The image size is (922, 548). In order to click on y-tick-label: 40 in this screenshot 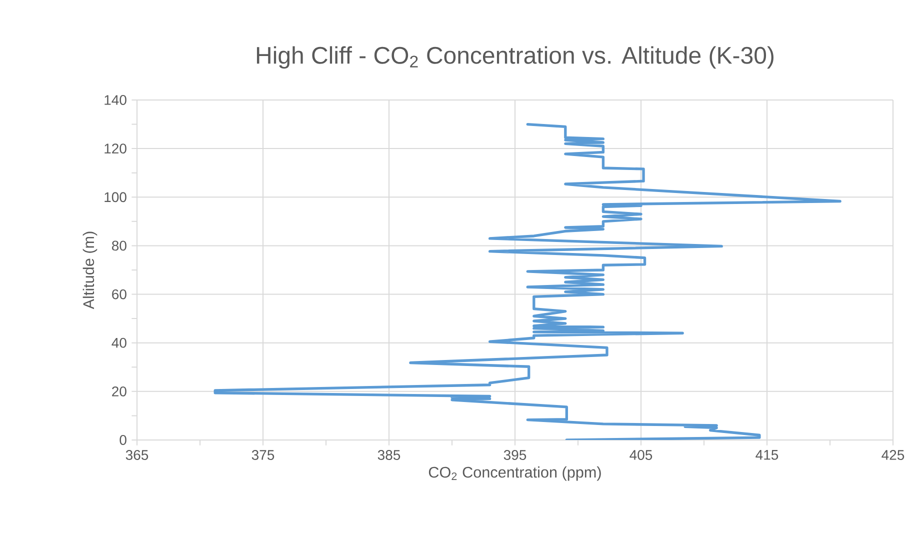, I will do `click(119, 343)`.